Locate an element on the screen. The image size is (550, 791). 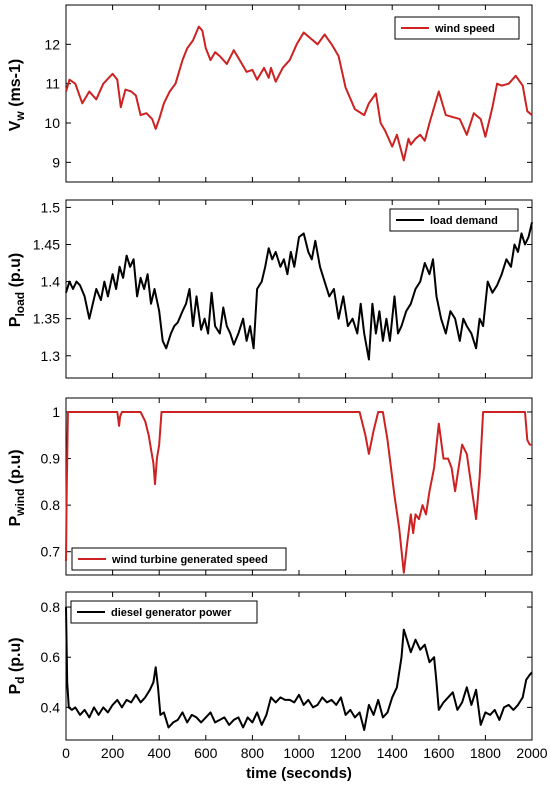
legend-label: wind speed is located at coordinates (464, 29).